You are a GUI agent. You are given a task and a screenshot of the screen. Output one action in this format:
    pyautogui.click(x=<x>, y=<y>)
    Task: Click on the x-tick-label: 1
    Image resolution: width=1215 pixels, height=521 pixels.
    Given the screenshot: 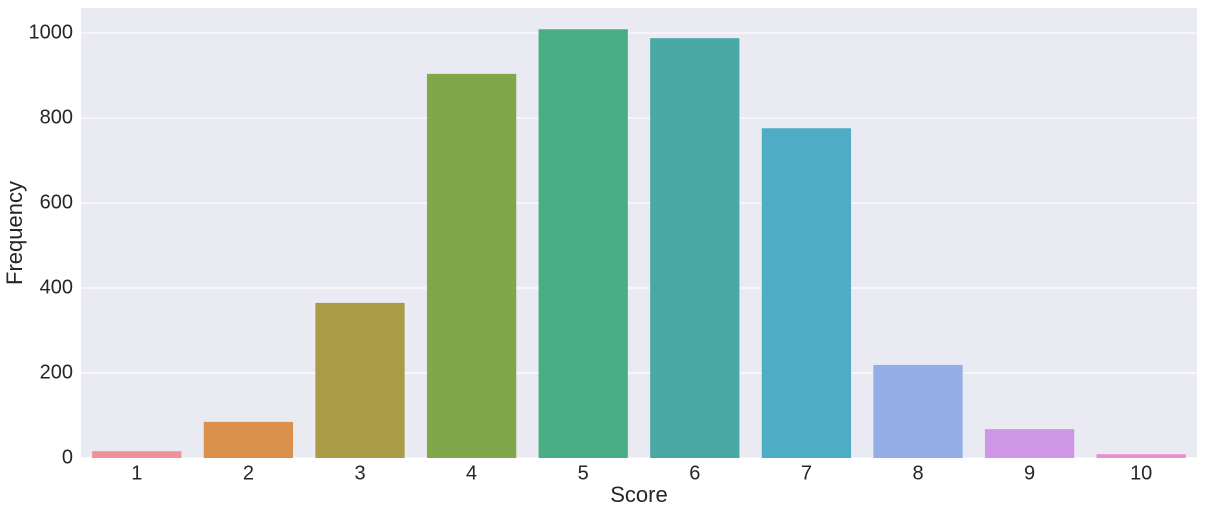 What is the action you would take?
    pyautogui.click(x=136, y=473)
    